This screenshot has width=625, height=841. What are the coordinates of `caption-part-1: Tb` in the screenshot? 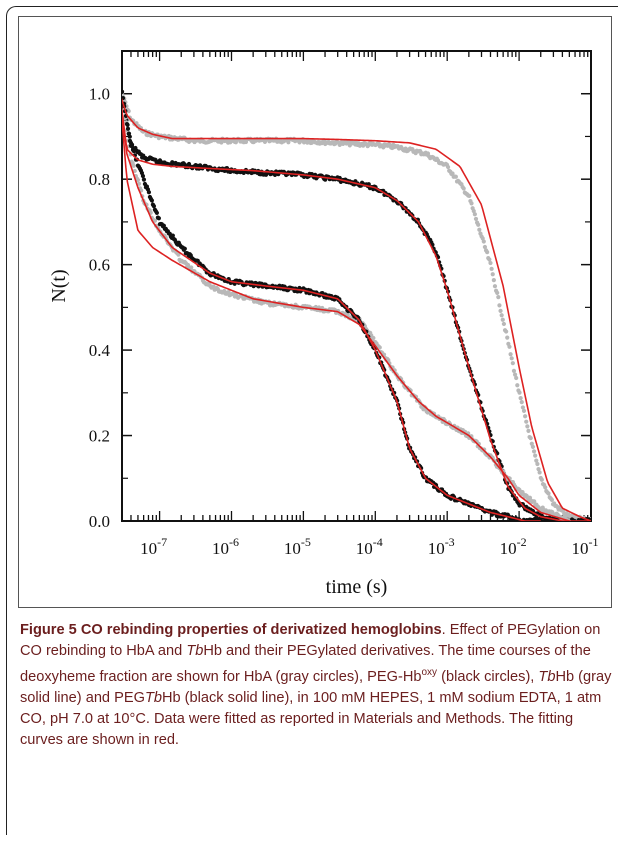 It's located at (195, 651).